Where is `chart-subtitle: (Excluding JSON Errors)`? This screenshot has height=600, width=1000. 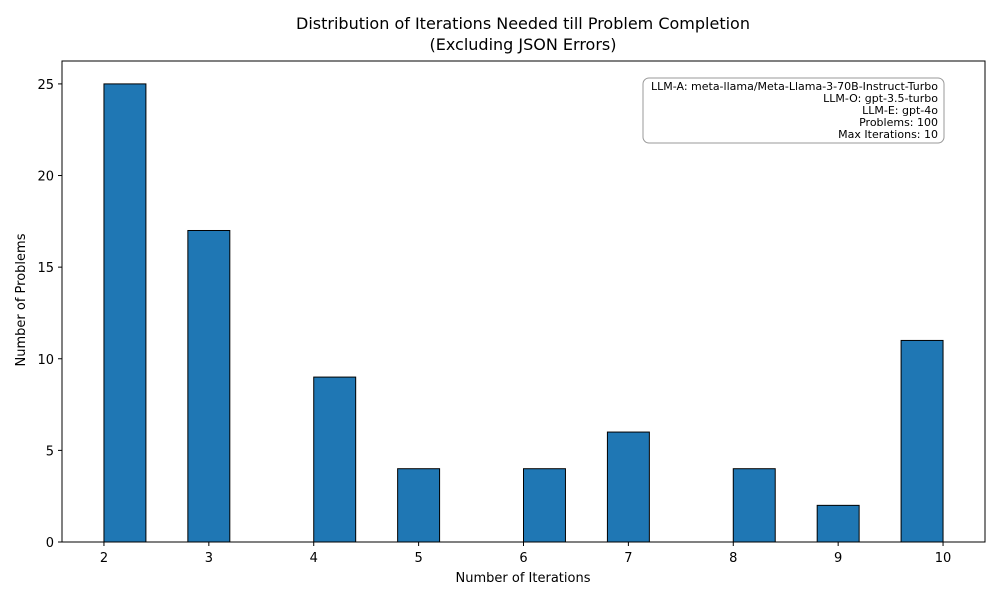 chart-subtitle: (Excluding JSON Errors) is located at coordinates (522, 44).